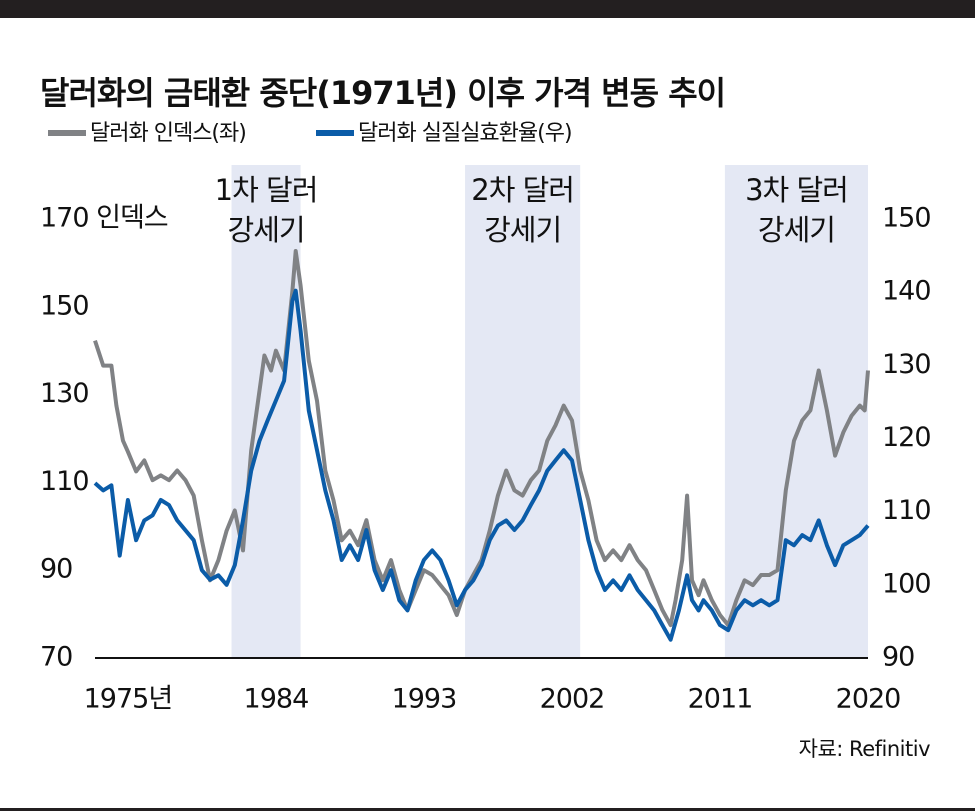 This screenshot has width=975, height=811. I want to click on y-tick-label: 170 인덱스, so click(104, 218).